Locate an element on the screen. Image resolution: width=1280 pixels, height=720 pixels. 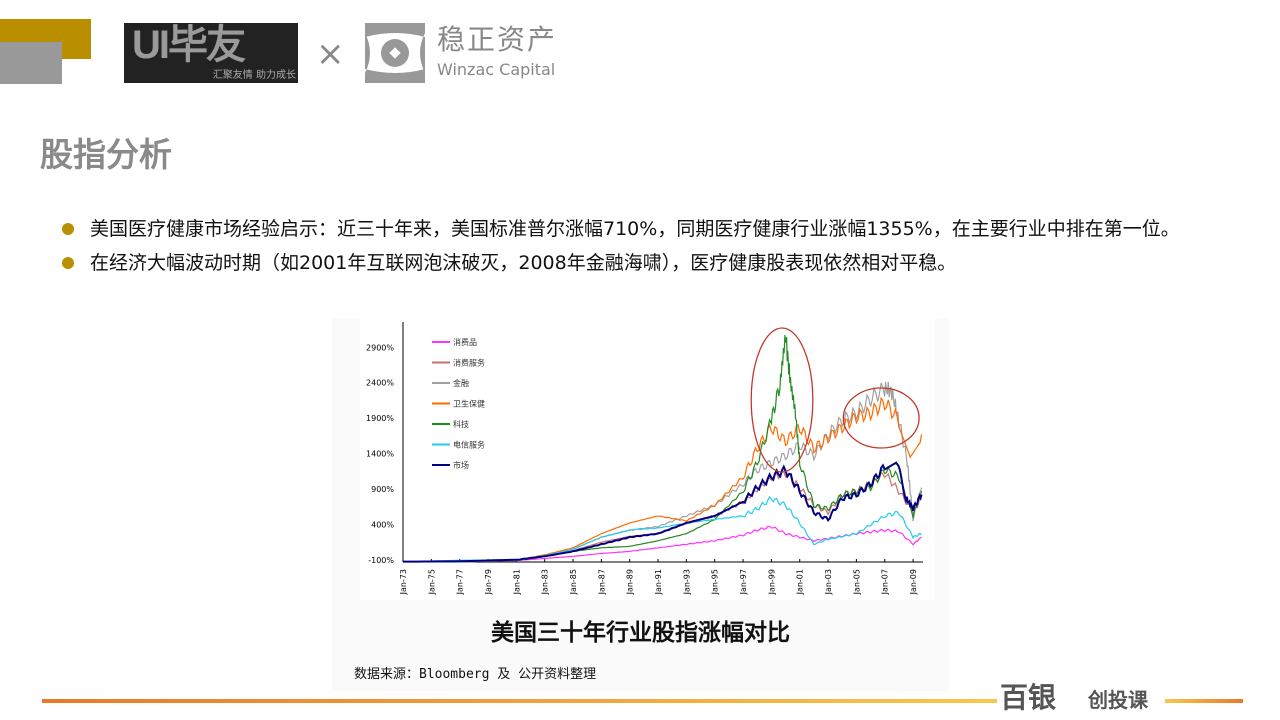
x-tick-label: Jan-01 is located at coordinates (800, 582).